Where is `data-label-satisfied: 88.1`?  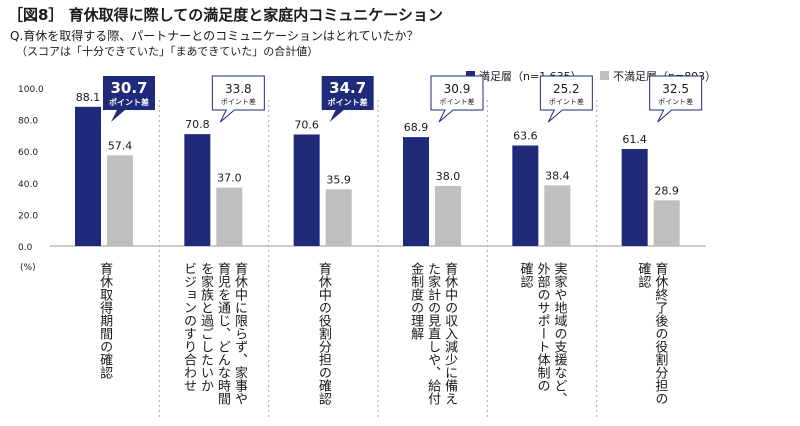 data-label-satisfied: 88.1 is located at coordinates (88, 97).